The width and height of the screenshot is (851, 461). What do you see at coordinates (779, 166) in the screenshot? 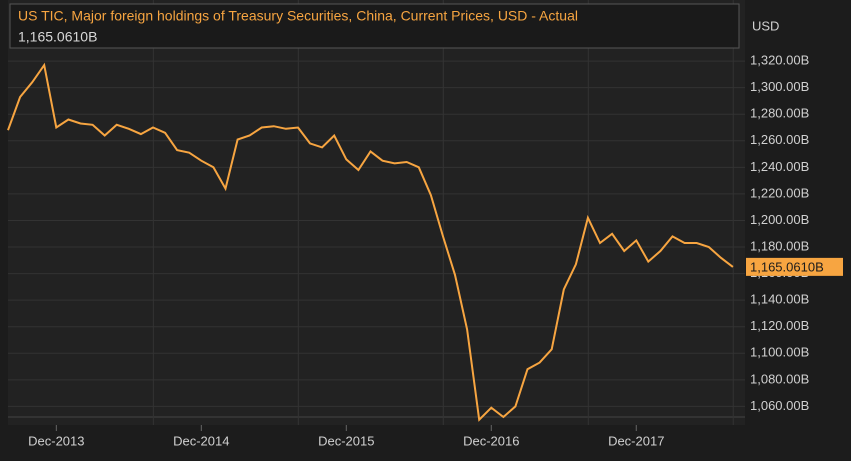
I see `y-tick-label: 1,240.00B` at bounding box center [779, 166].